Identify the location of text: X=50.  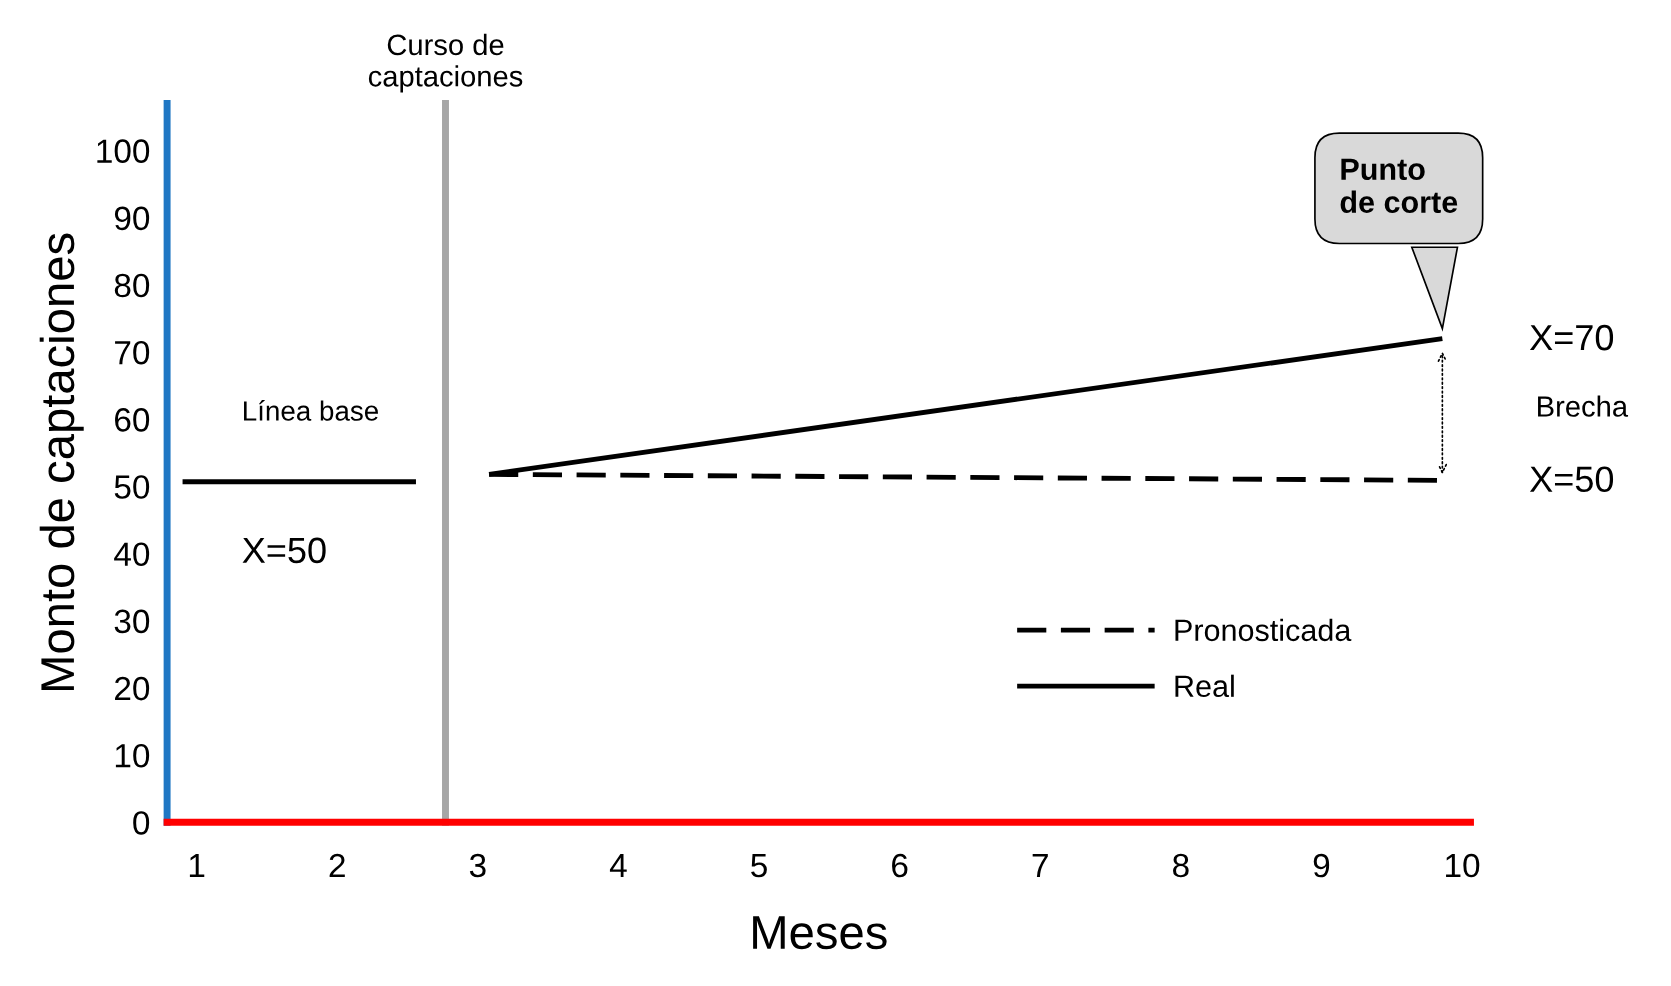
(1571, 479).